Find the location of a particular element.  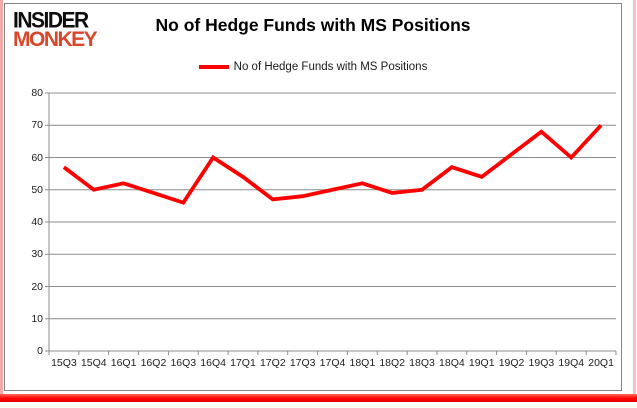

legend-line-swatch is located at coordinates (213, 67).